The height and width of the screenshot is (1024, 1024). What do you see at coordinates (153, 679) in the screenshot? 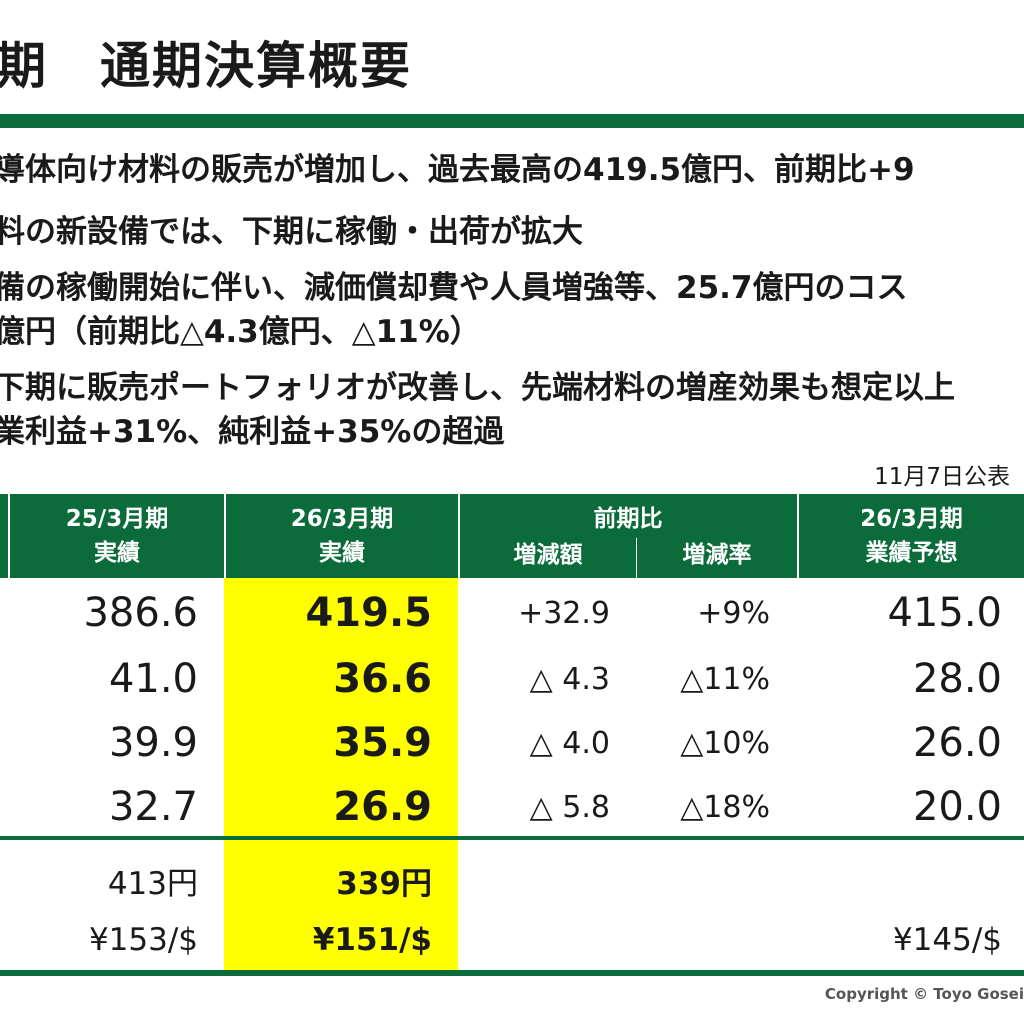
I see `table-cell: 41.0` at bounding box center [153, 679].